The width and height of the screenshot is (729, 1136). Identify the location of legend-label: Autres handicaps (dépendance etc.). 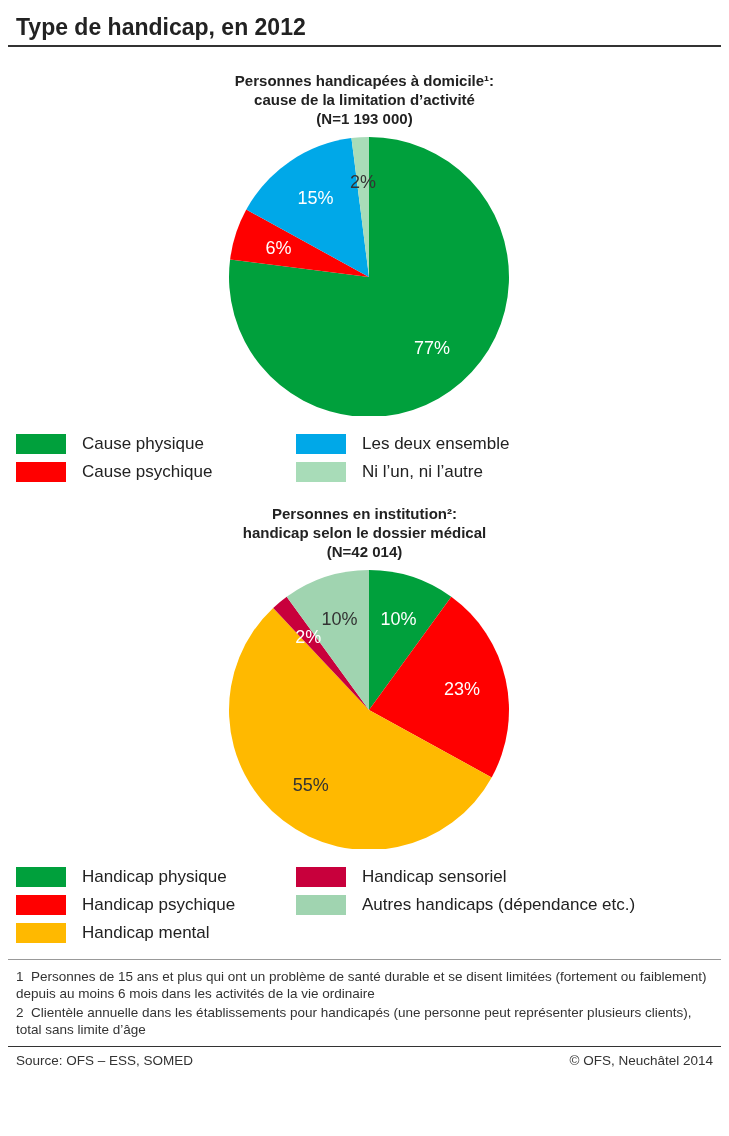
(499, 905).